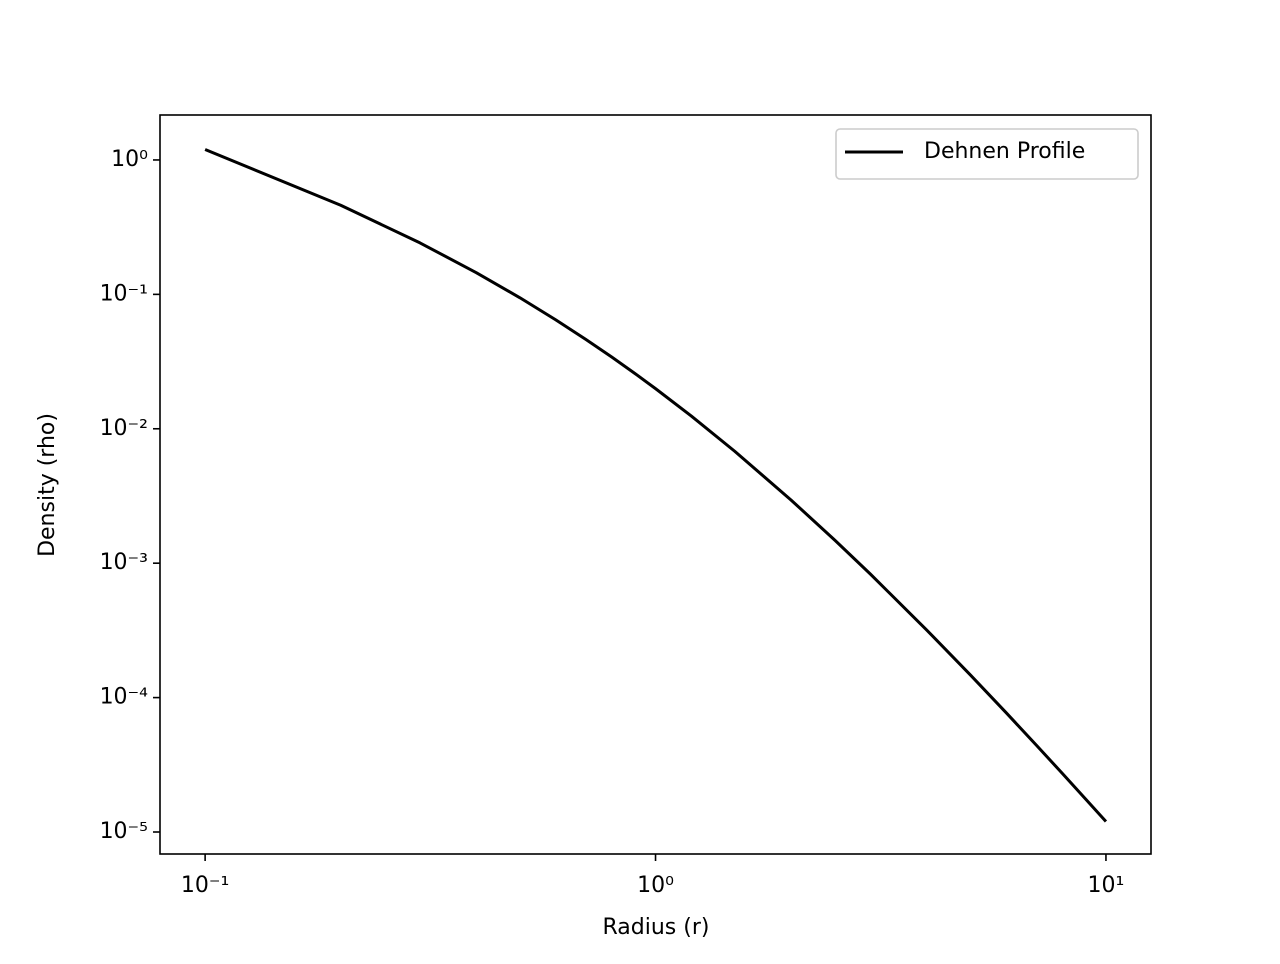 This screenshot has width=1280, height=964. I want to click on x-tick-label: 10⁻¹, so click(205, 885).